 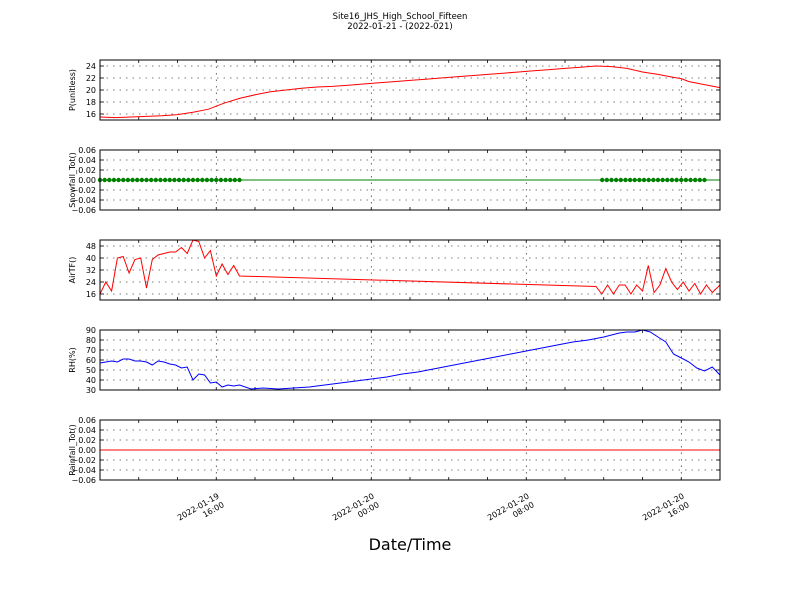 I want to click on y-tick-label: 80, so click(x=91, y=340).